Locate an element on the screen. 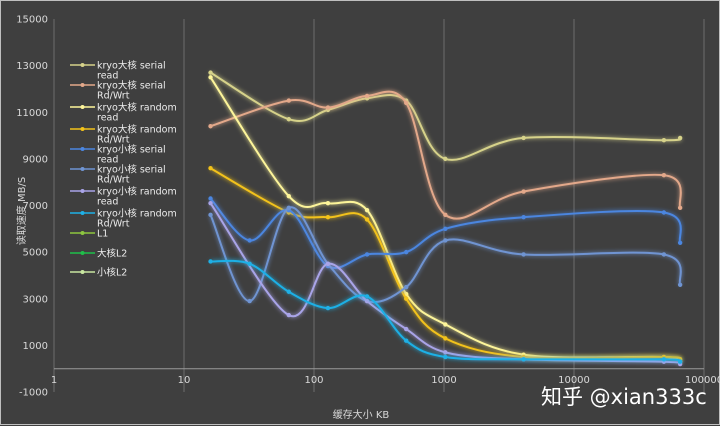  x-tick-label: 1000 is located at coordinates (443, 380).